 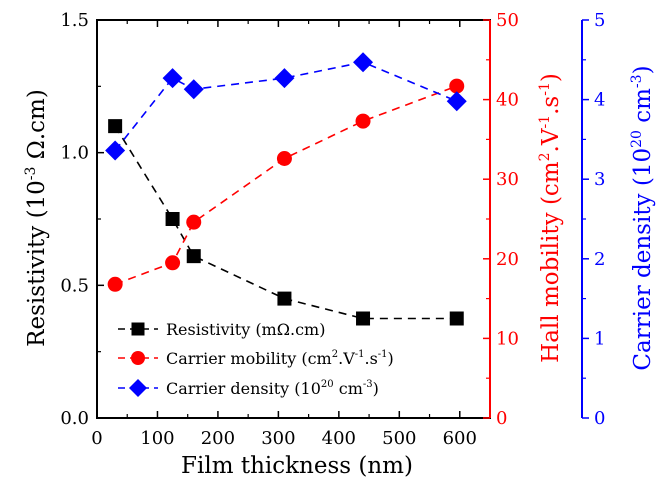 I want to click on y-right-mobility-tick-label: 50, so click(x=507, y=20).